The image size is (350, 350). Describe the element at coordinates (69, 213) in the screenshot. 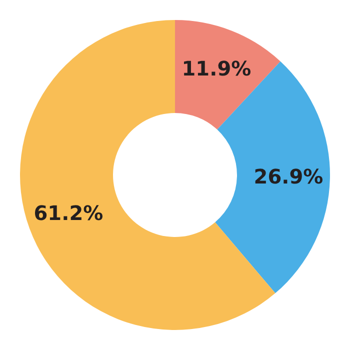

I see `data-label: 61.2%` at that location.